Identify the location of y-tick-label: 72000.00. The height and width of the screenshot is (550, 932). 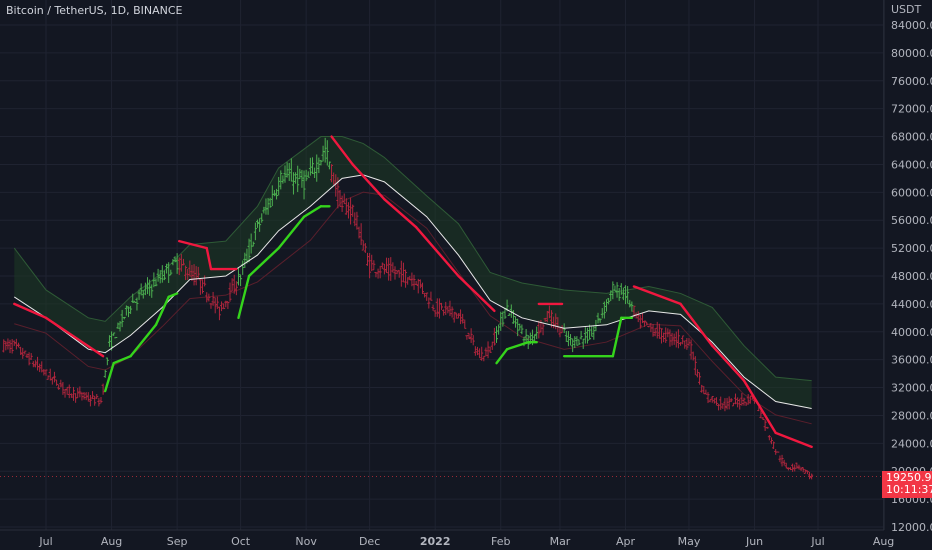
(911, 109).